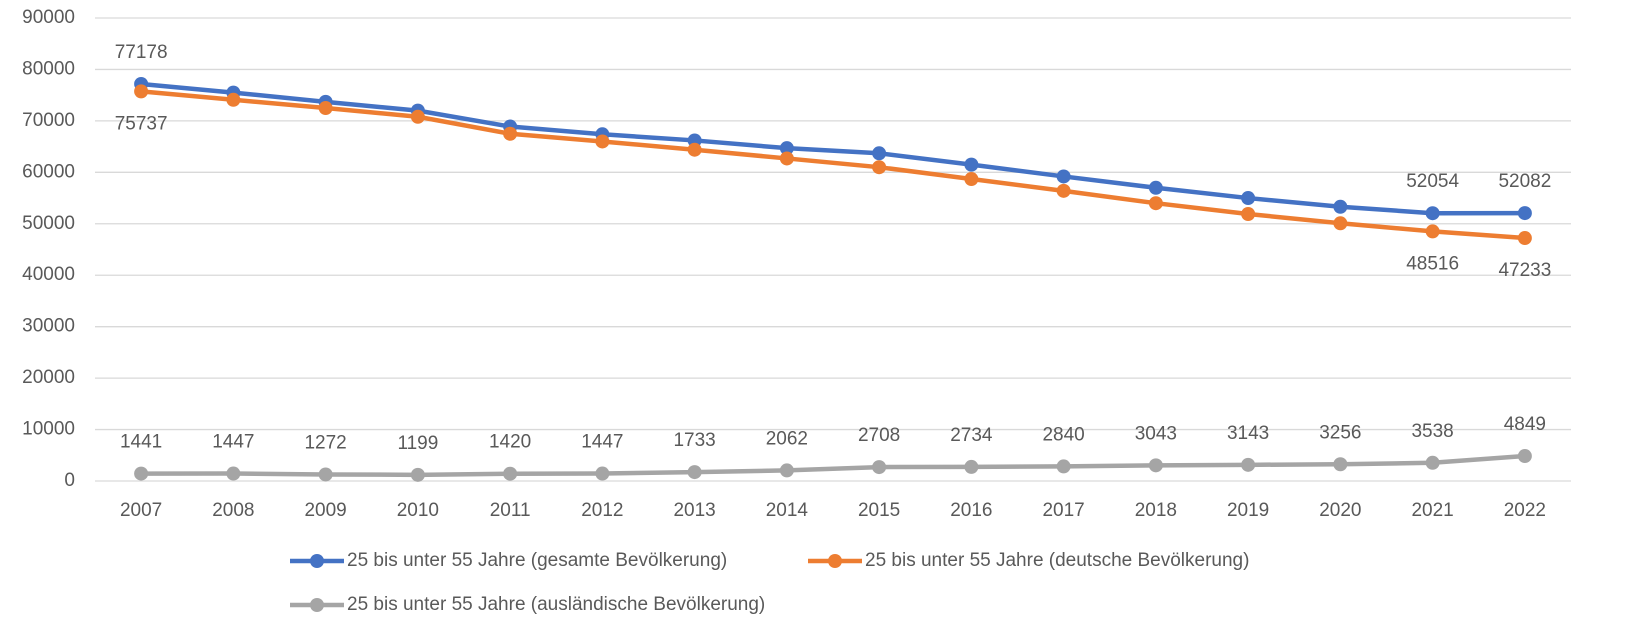 The image size is (1637, 644). Describe the element at coordinates (1156, 433) in the screenshot. I see `data-label: 3043` at that location.